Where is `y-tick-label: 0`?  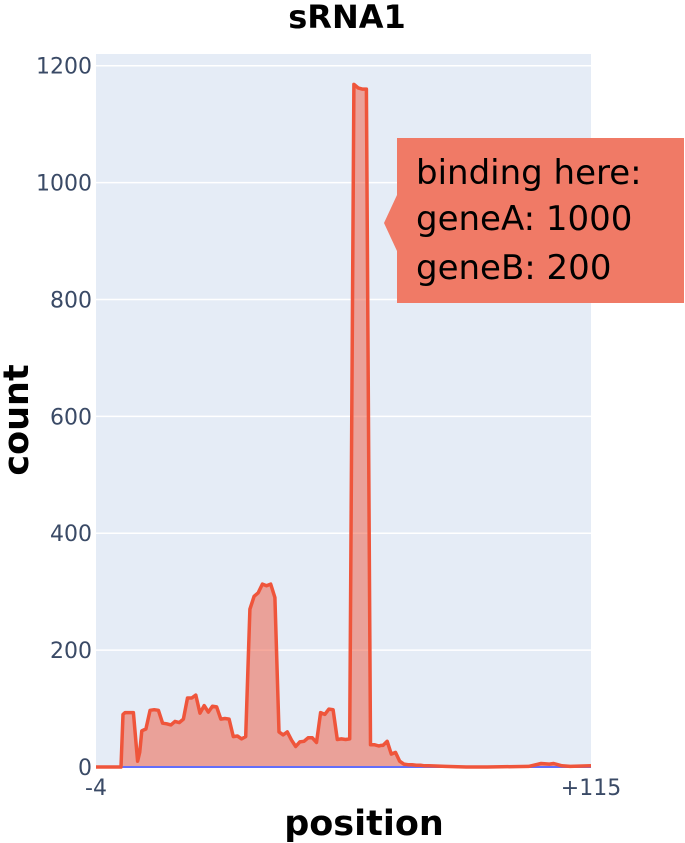
y-tick-label: 0 is located at coordinates (85, 768).